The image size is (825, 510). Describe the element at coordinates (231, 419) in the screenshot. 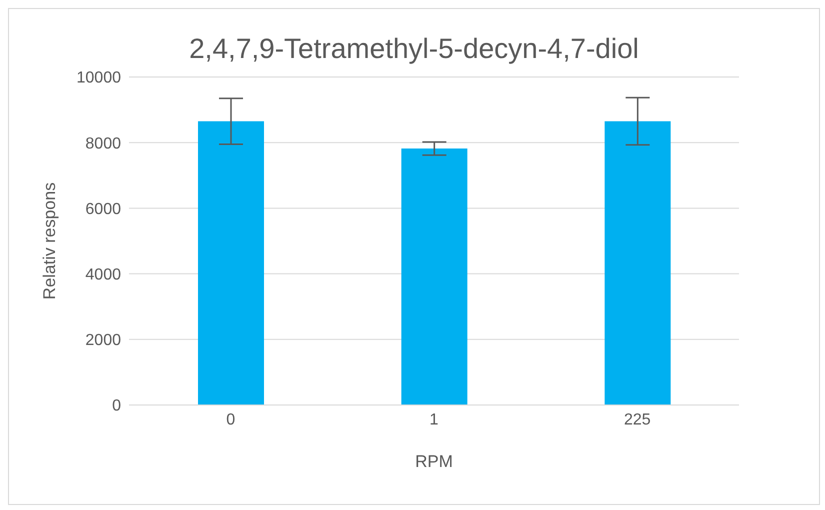

I see `x-tick-label: 0` at that location.